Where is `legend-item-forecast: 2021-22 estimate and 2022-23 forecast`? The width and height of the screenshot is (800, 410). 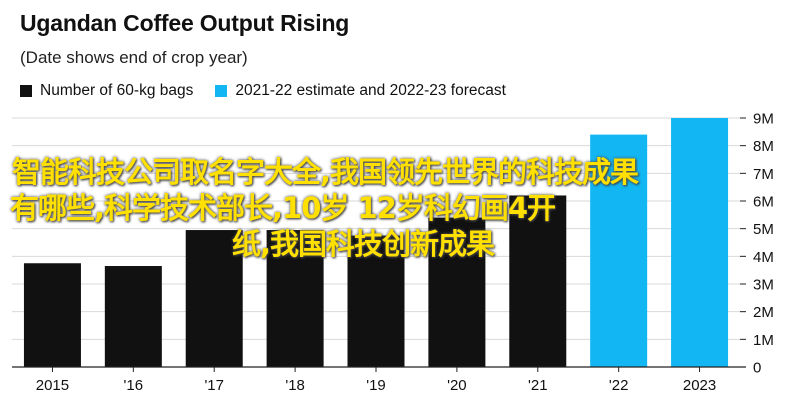 legend-item-forecast: 2021-22 estimate and 2022-23 forecast is located at coordinates (360, 91).